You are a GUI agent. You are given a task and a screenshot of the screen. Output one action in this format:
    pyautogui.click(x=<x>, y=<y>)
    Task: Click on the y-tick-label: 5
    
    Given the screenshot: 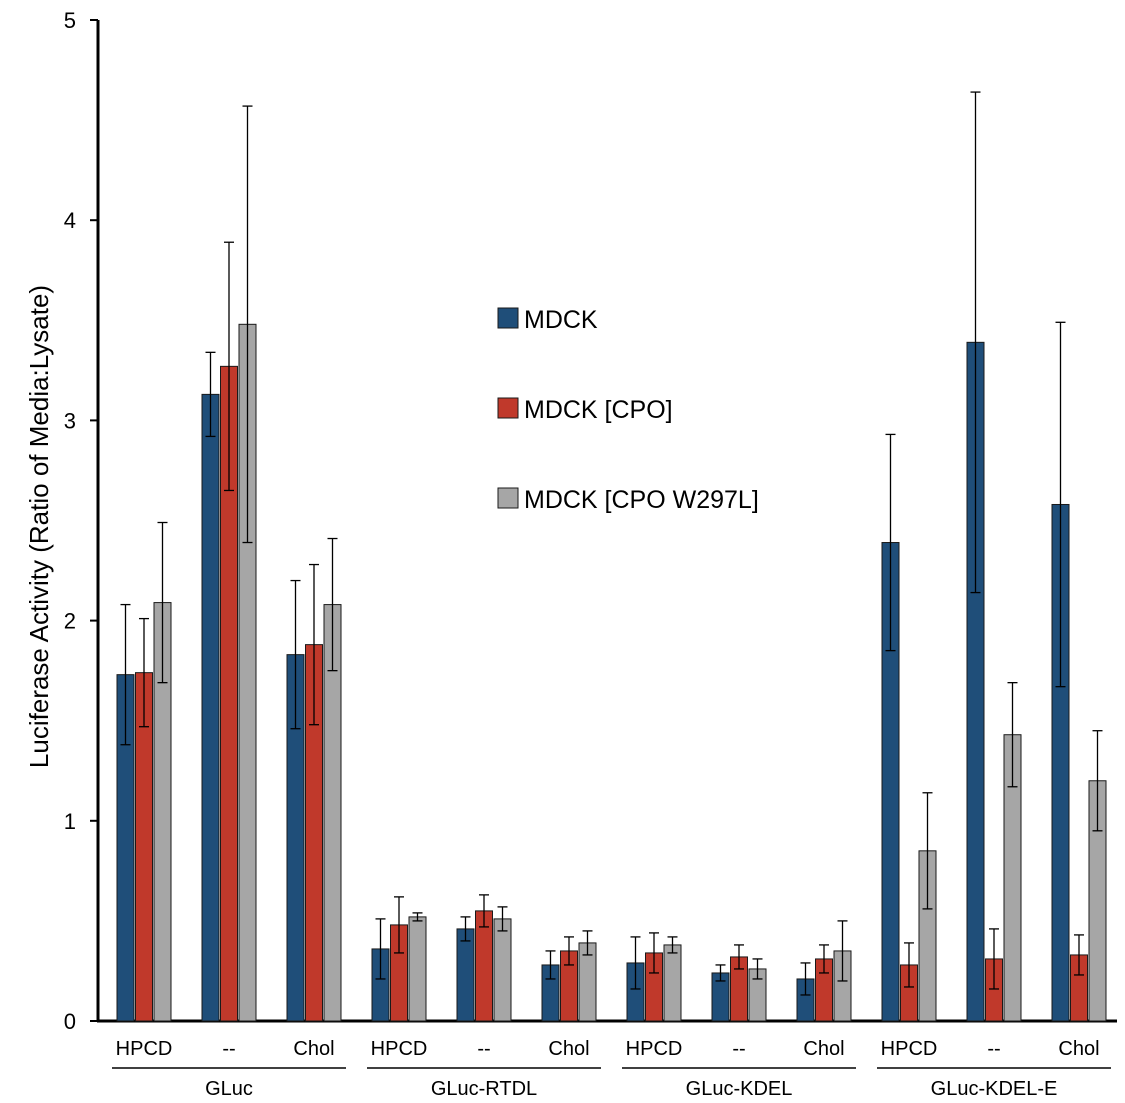 What is the action you would take?
    pyautogui.click(x=70, y=20)
    